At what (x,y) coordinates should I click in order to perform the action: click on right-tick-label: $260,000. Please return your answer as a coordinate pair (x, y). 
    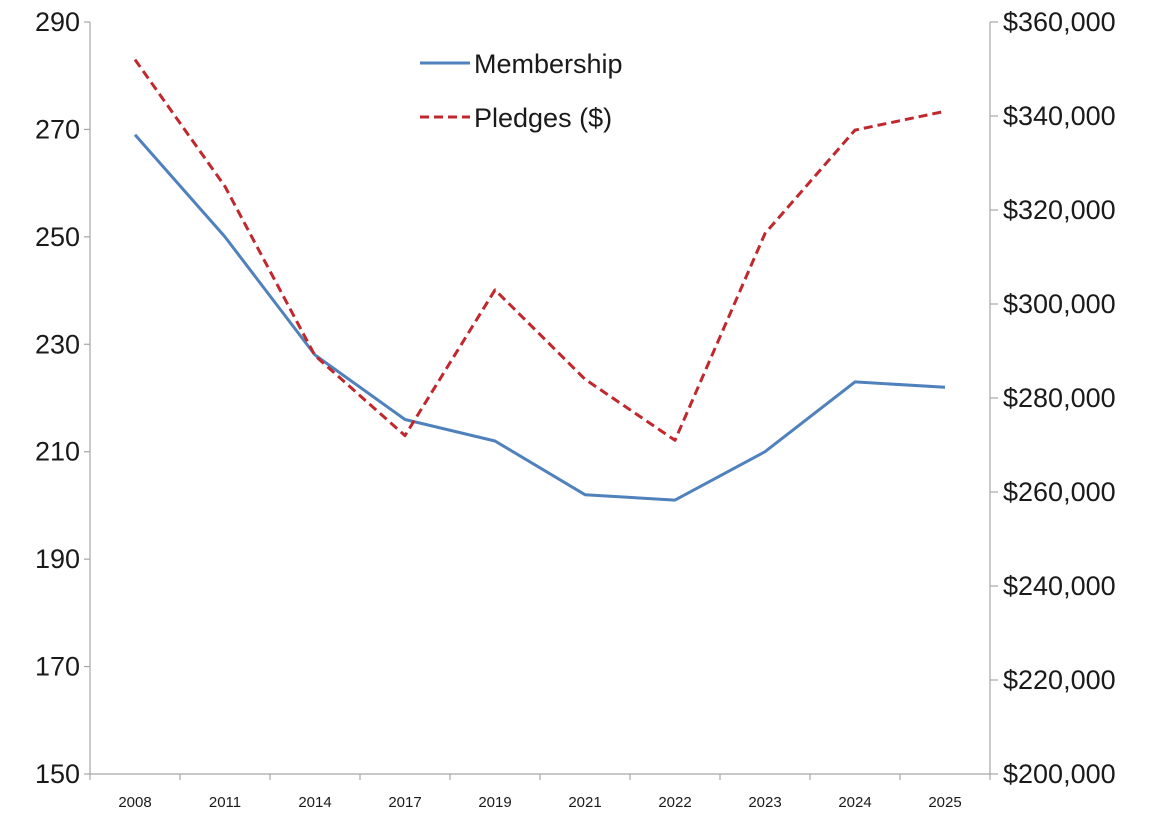
    Looking at the image, I should click on (1059, 492).